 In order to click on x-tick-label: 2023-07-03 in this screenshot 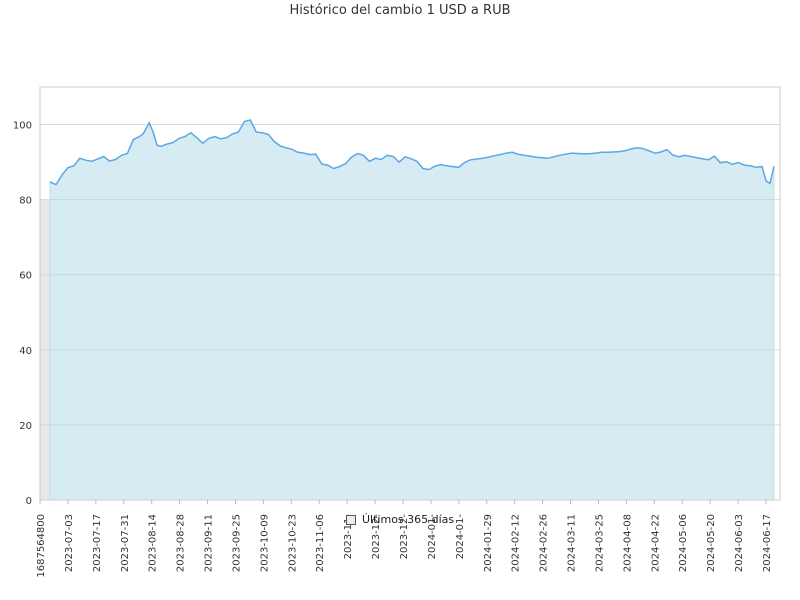, I will do `click(69, 543)`.